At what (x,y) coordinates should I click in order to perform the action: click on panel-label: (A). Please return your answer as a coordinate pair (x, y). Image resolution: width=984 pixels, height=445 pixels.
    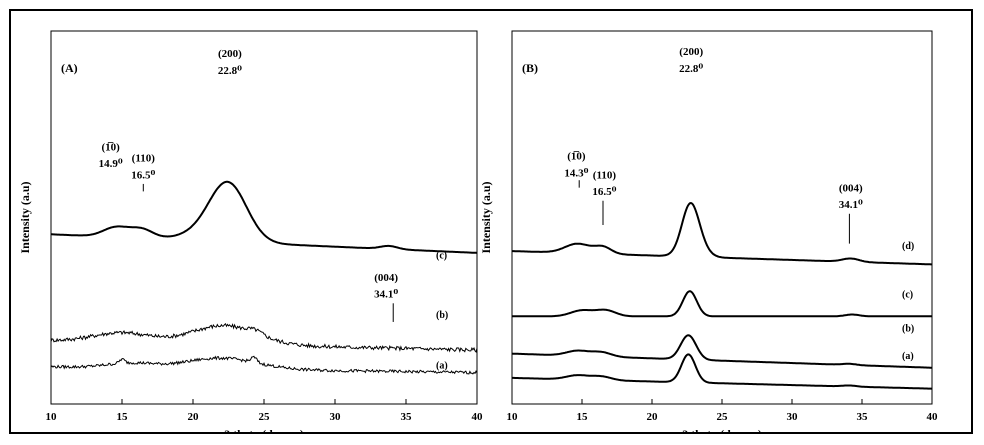
    Looking at the image, I should click on (69, 68).